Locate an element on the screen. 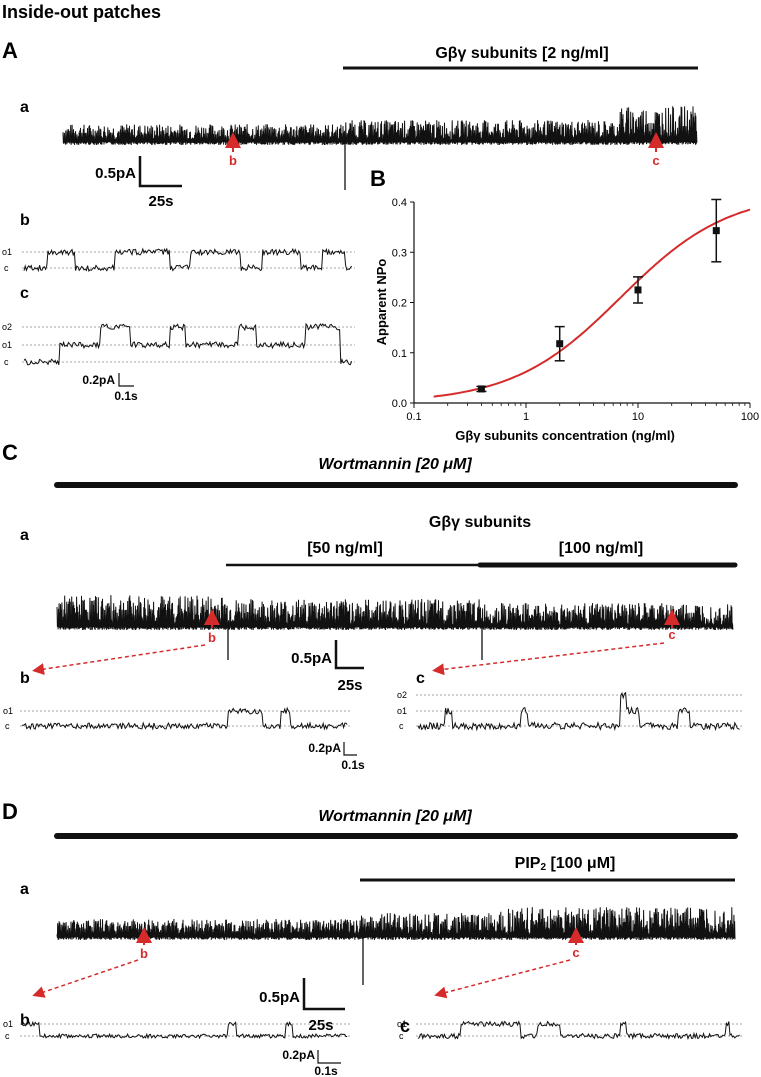 The width and height of the screenshot is (761, 1077). panel-a-gbg-label: Gβγ subunits [2 ng/ml] is located at coordinates (521, 53).